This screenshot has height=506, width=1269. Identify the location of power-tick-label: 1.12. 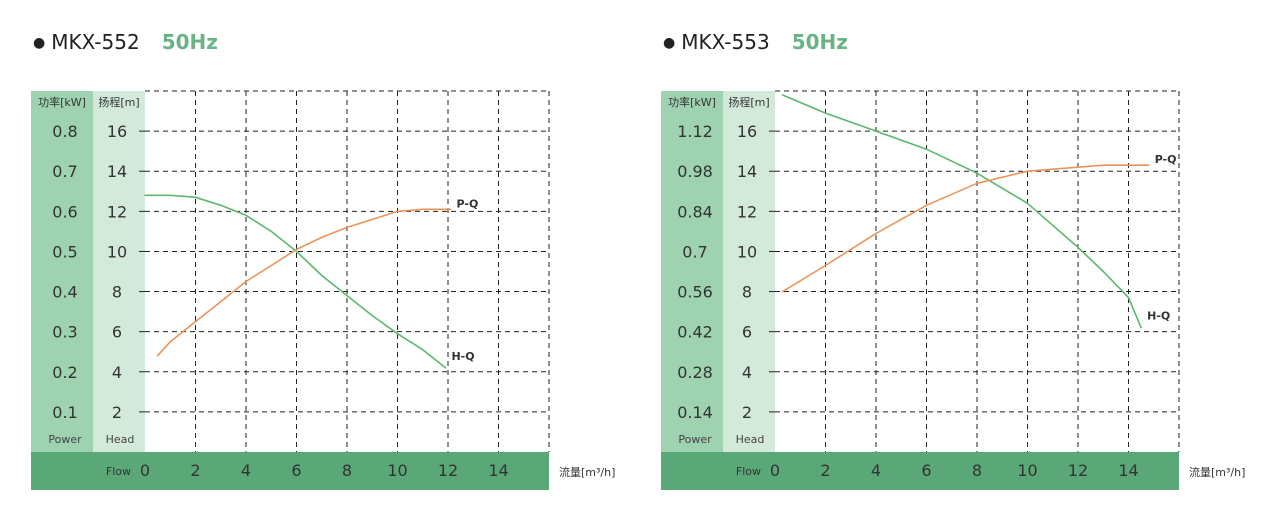
(695, 131).